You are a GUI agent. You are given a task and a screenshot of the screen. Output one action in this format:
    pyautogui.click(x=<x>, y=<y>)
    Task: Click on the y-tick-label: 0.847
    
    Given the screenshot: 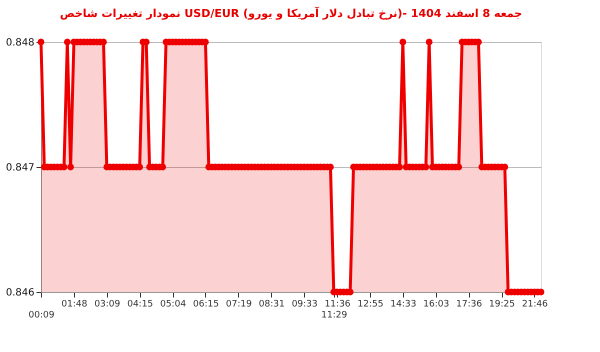 What is the action you would take?
    pyautogui.click(x=20, y=168)
    